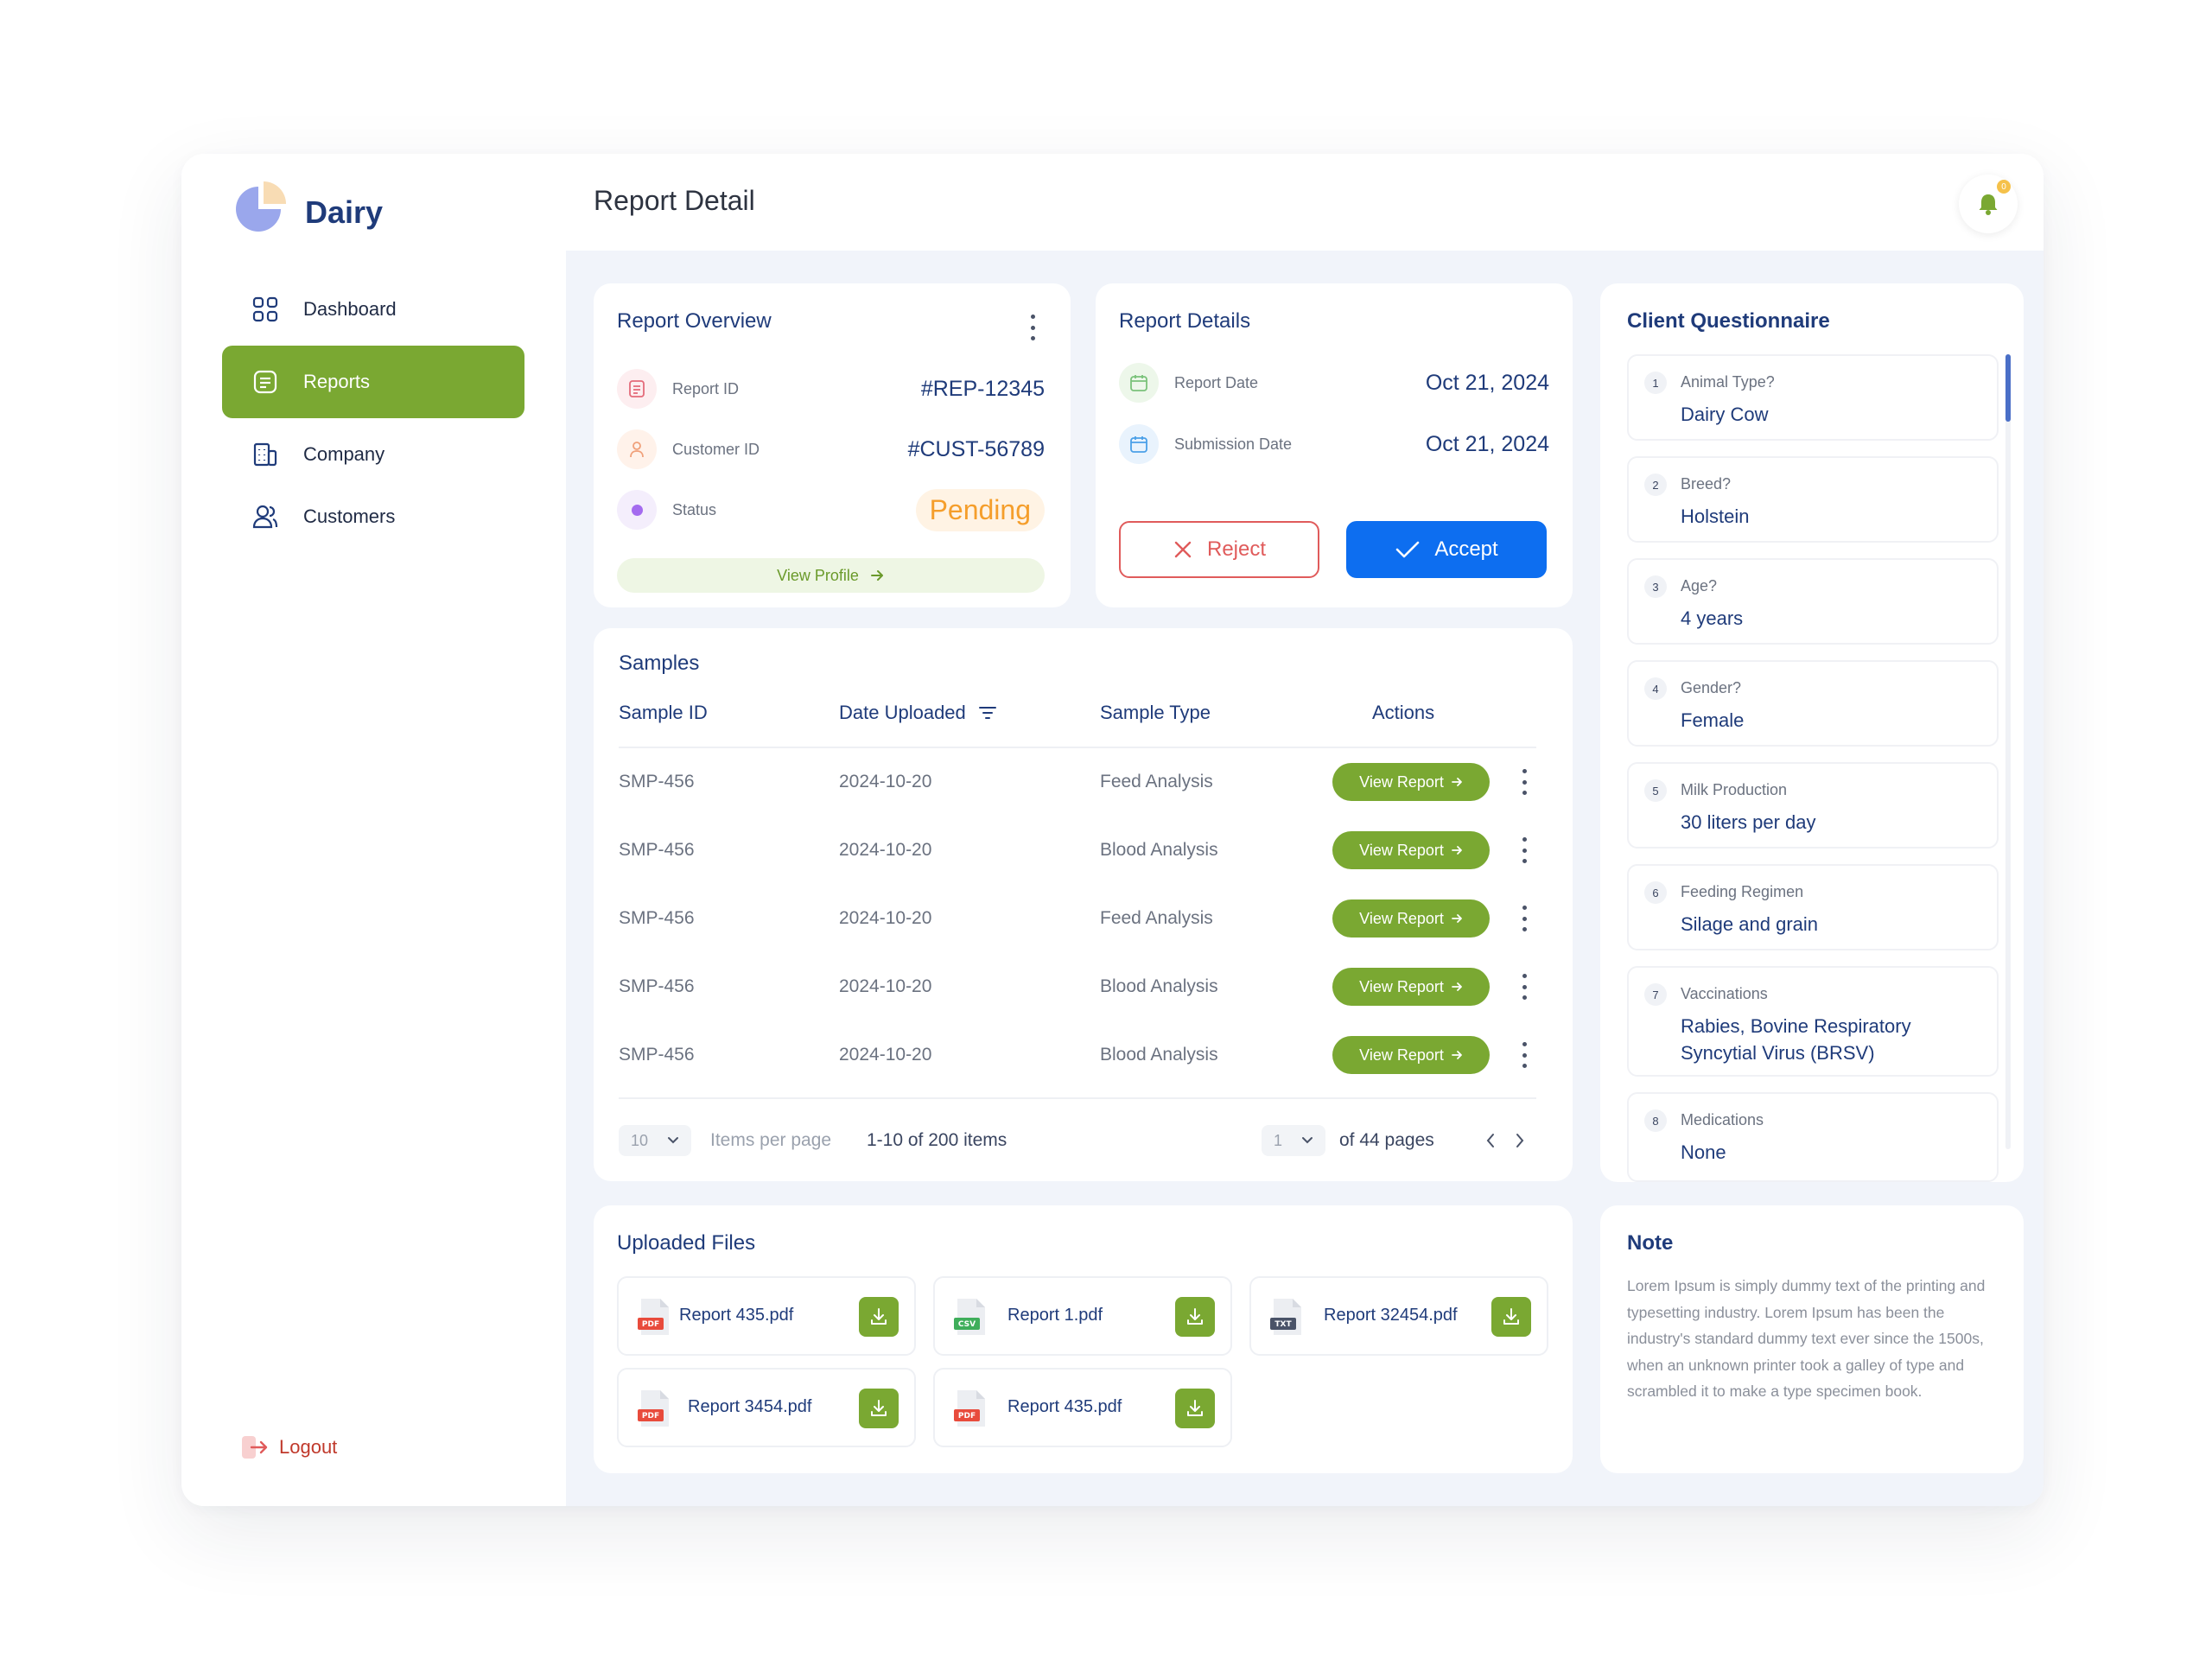 This screenshot has height=1659, width=2212. I want to click on file-name: Report 32454.pdf, so click(1391, 1315).